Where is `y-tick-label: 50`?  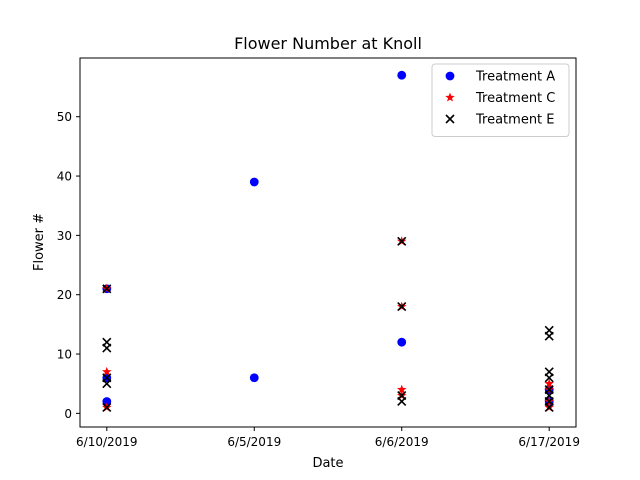
y-tick-label: 50 is located at coordinates (64, 117).